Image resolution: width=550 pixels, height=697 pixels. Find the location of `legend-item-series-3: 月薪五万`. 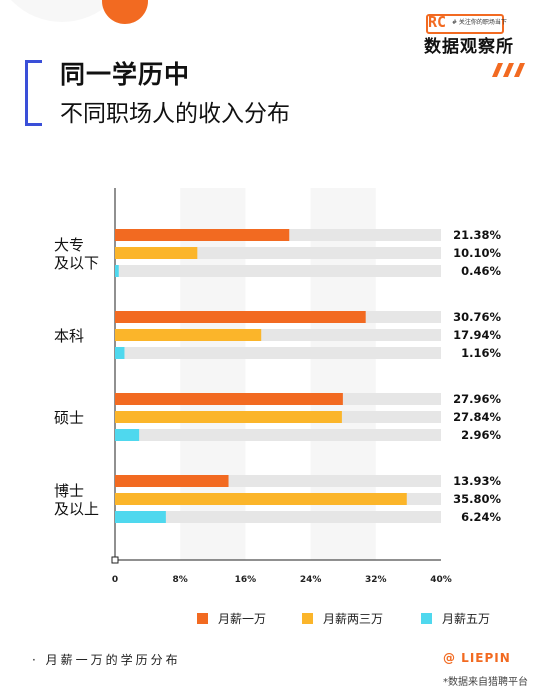

legend-item-series-3: 月薪五万 is located at coordinates (455, 618).